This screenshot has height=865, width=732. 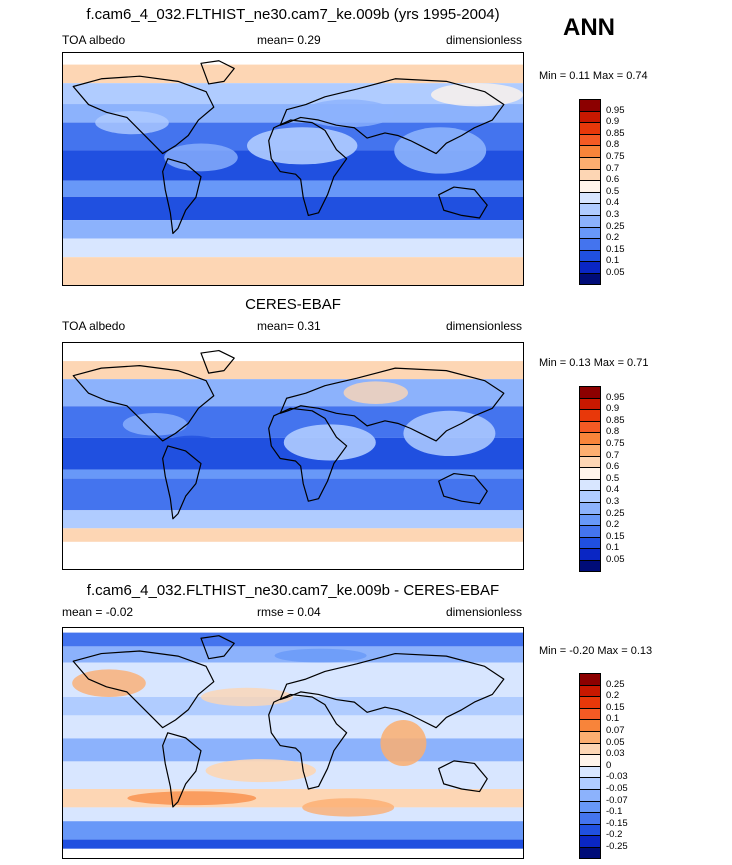 I want to click on panel1-mean: mean= 0.29, so click(x=289, y=40).